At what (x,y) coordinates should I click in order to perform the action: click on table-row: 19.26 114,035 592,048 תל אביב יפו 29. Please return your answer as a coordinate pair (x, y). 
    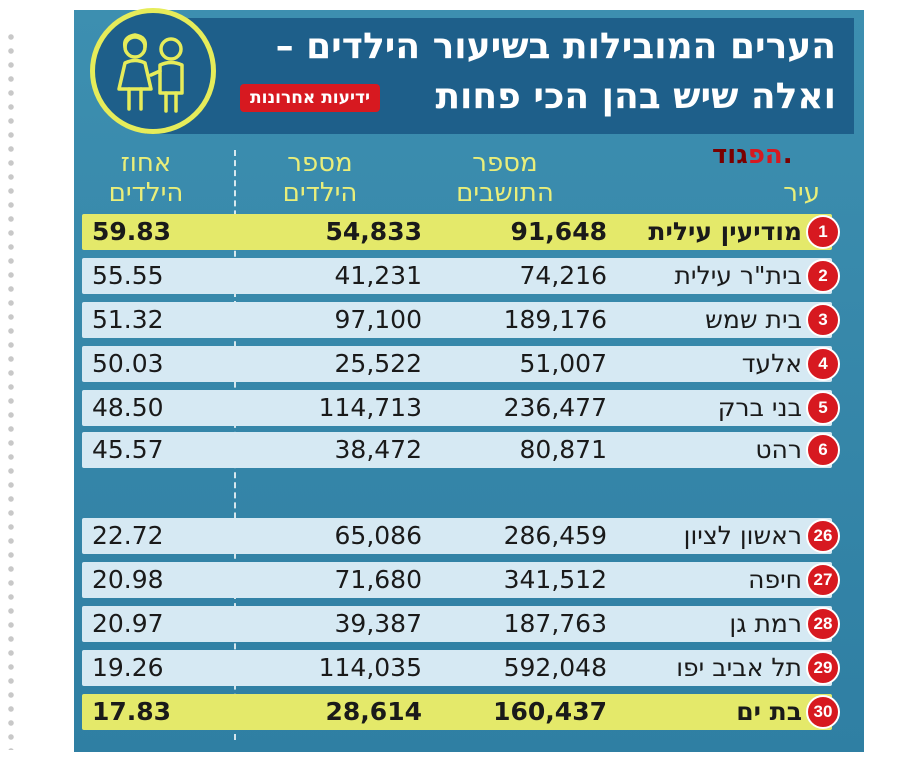
    Looking at the image, I should click on (461, 668).